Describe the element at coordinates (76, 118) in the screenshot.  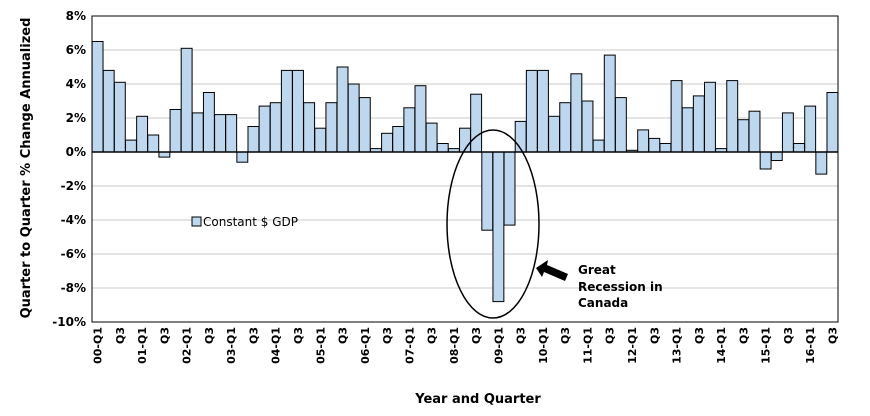
I see `y-tick-label: 2%` at that location.